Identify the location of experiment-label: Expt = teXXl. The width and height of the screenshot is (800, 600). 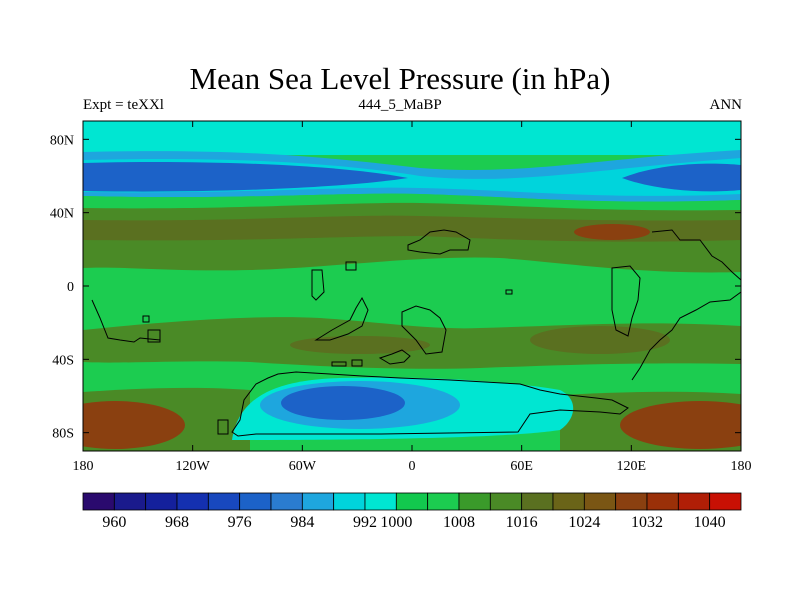
(123, 105).